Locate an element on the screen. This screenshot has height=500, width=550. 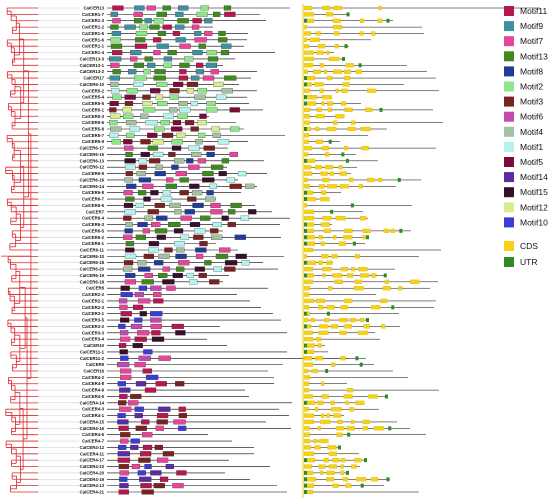
gene-label: CaICER4-14 is located at coordinates (92, 402).